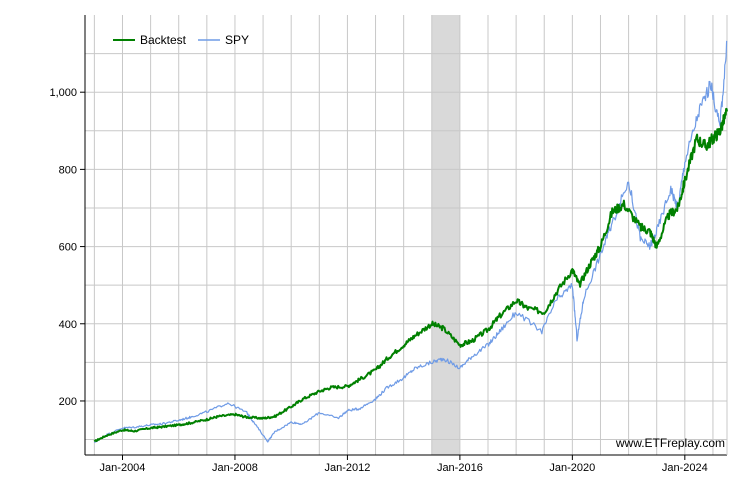 This screenshot has height=500, width=750. I want to click on x-tick-label: Jan-2020, so click(572, 468).